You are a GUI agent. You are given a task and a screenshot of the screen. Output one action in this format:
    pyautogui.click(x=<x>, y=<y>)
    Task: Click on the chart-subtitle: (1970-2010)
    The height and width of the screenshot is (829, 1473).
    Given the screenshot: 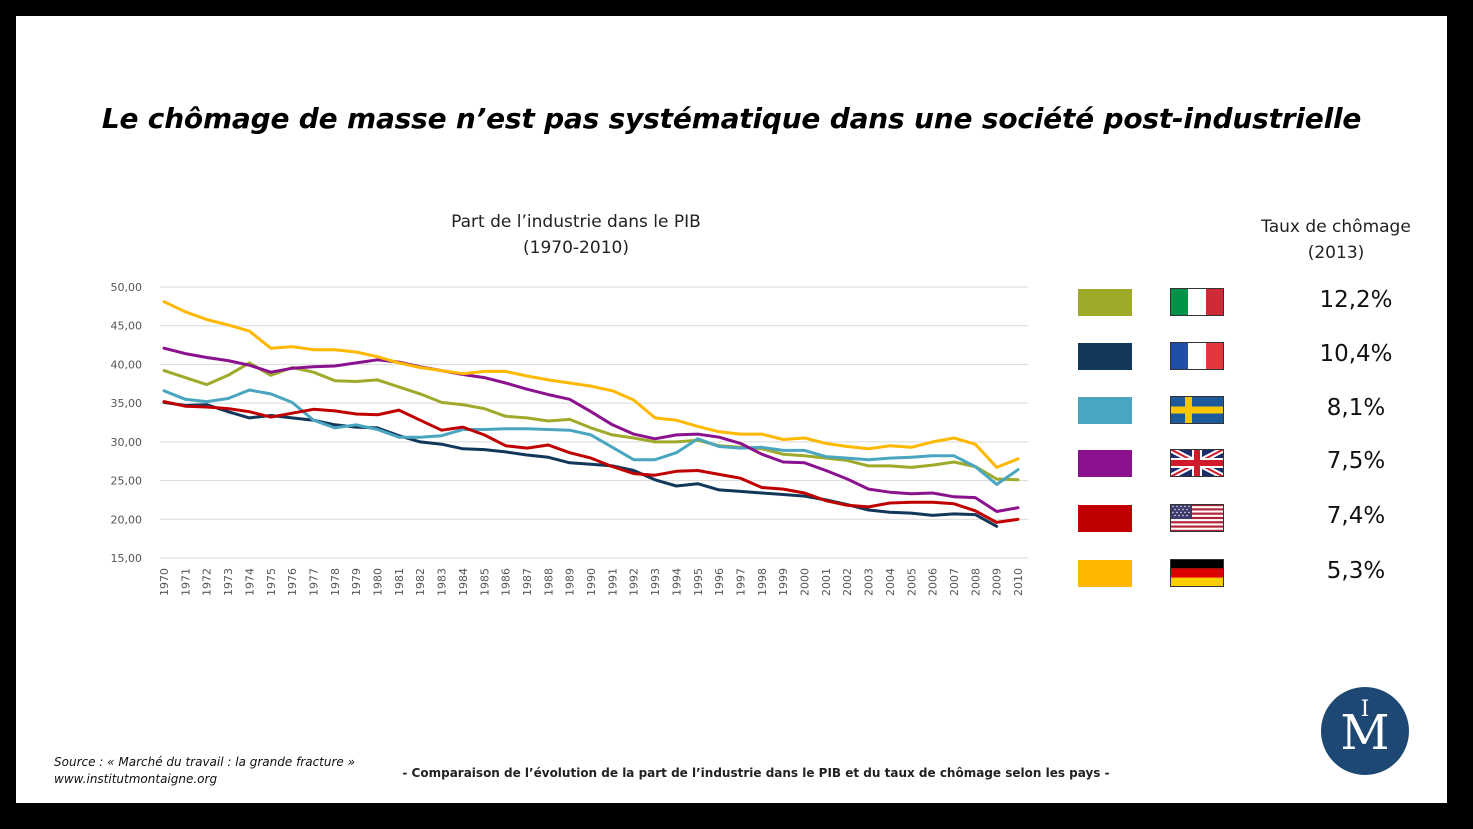 What is the action you would take?
    pyautogui.click(x=576, y=248)
    